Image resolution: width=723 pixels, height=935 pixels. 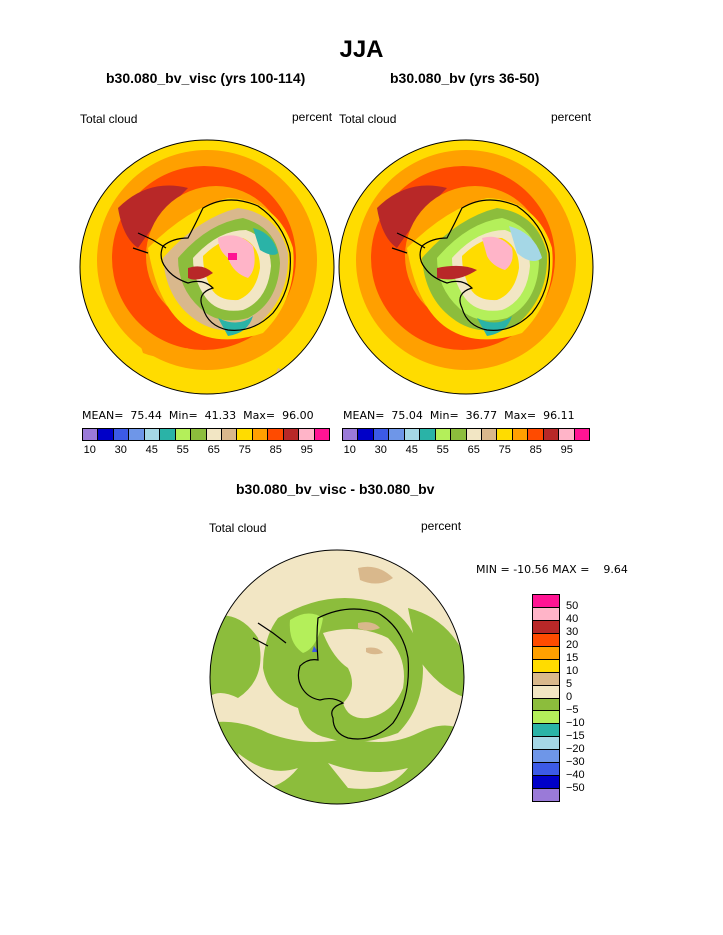 What do you see at coordinates (361, 49) in the screenshot?
I see `main-title: JJA` at bounding box center [361, 49].